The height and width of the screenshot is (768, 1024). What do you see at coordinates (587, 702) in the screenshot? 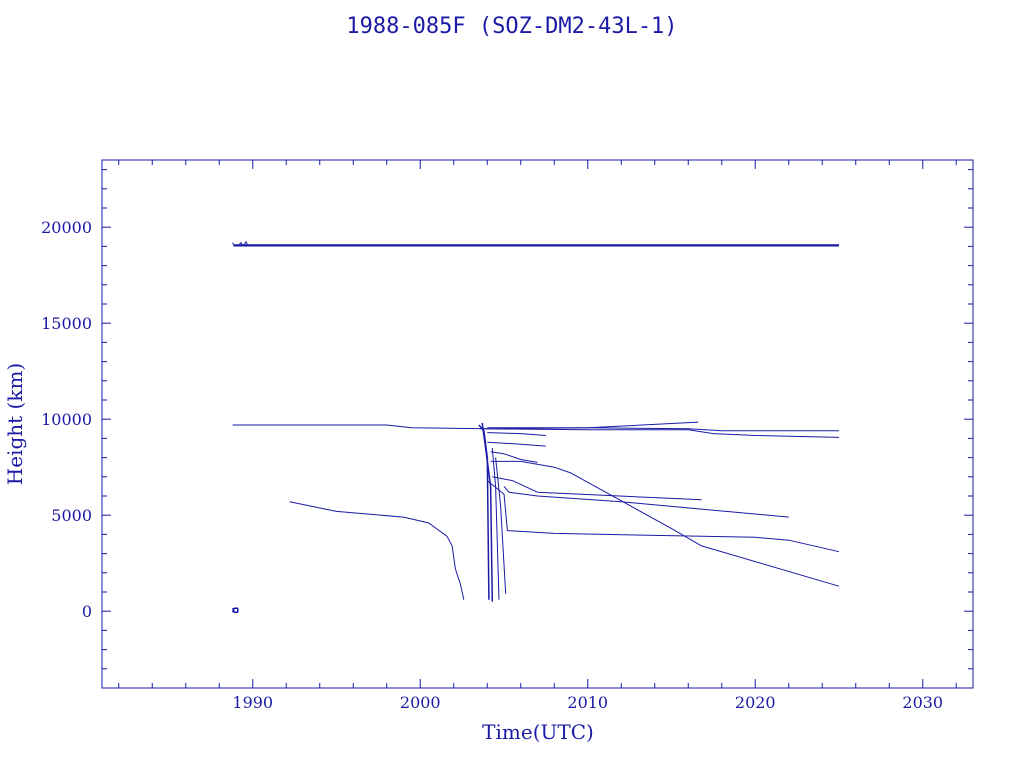
I see `x-tick-label: 2010` at bounding box center [587, 702].